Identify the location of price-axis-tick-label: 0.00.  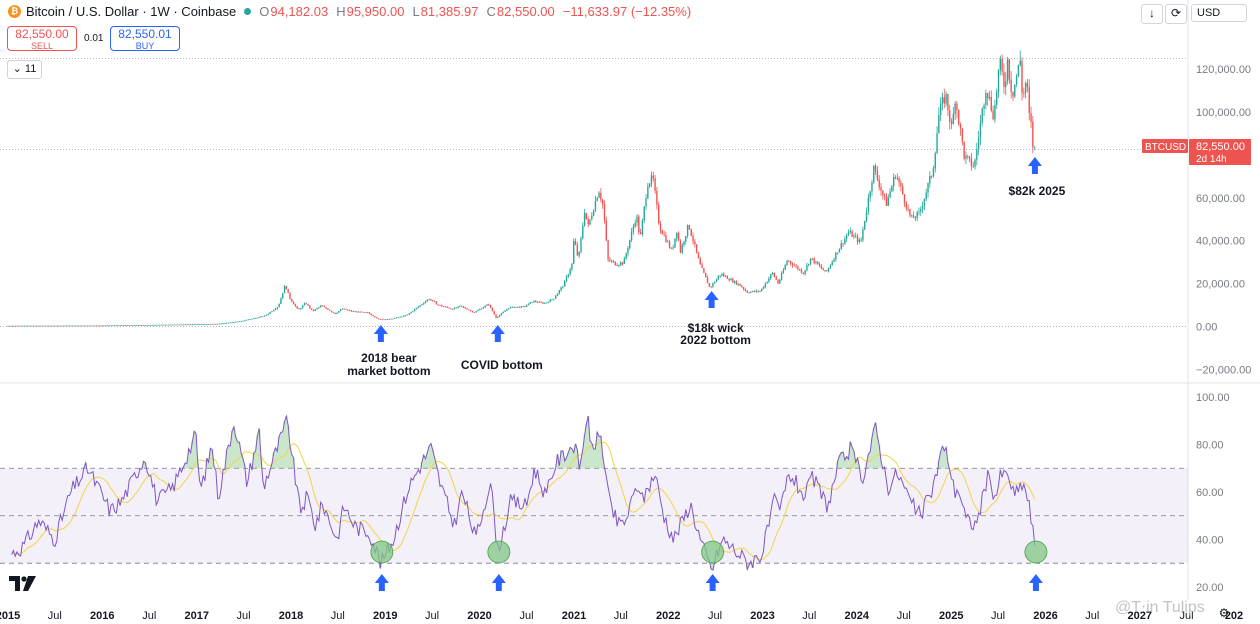
(1206, 327).